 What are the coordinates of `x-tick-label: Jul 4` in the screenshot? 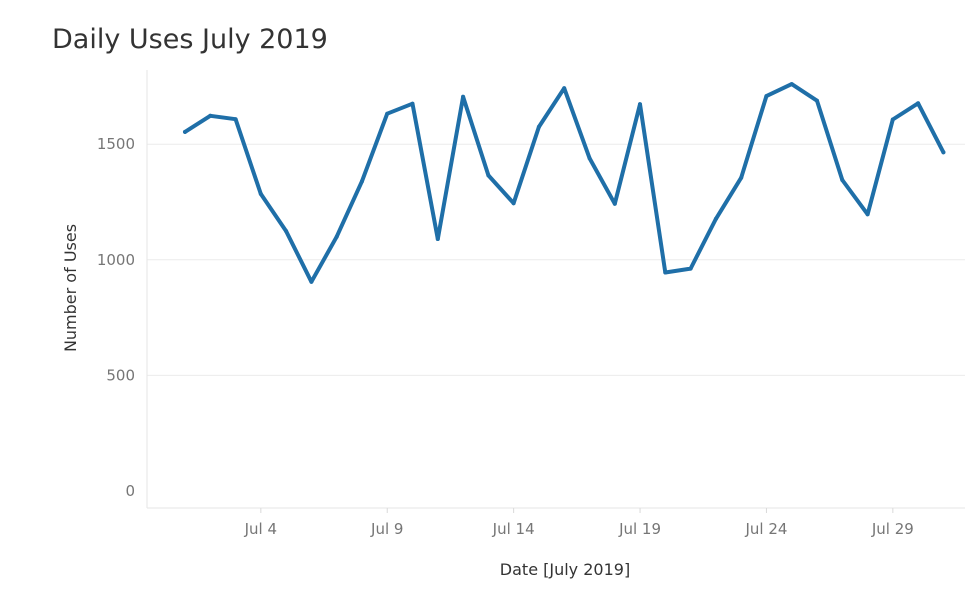 It's located at (260, 529).